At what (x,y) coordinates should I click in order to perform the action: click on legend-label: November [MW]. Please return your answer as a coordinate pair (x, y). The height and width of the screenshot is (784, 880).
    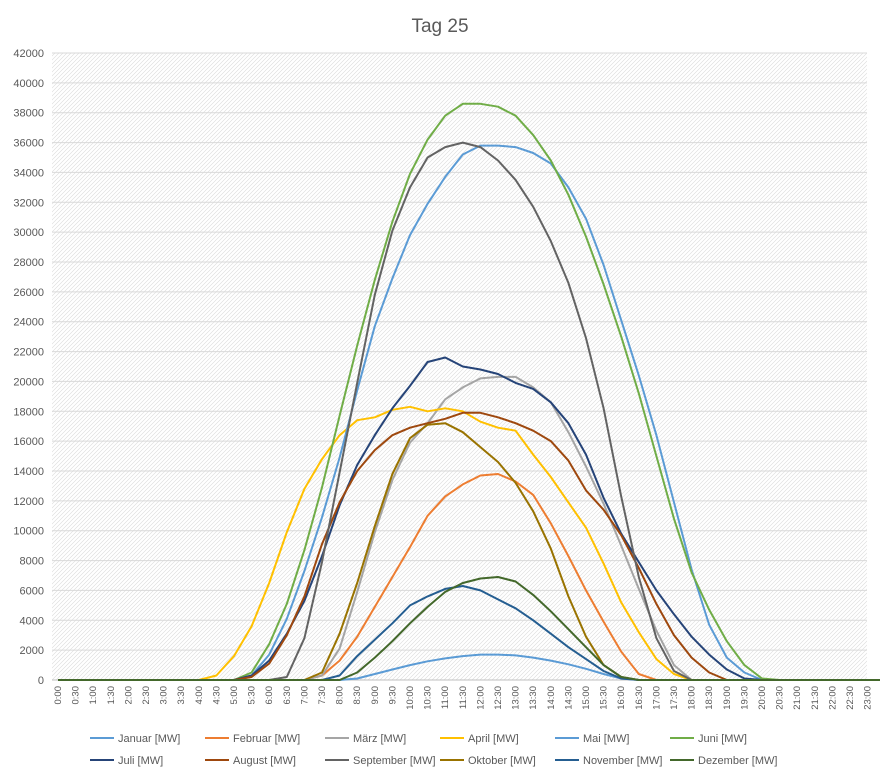
    Looking at the image, I should click on (622, 761).